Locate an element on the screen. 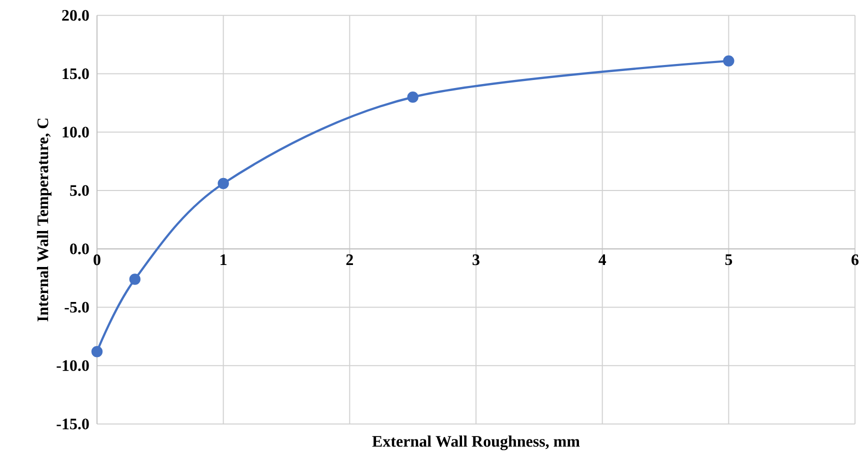 The image size is (865, 453). x-tick-label: 0 is located at coordinates (97, 260).